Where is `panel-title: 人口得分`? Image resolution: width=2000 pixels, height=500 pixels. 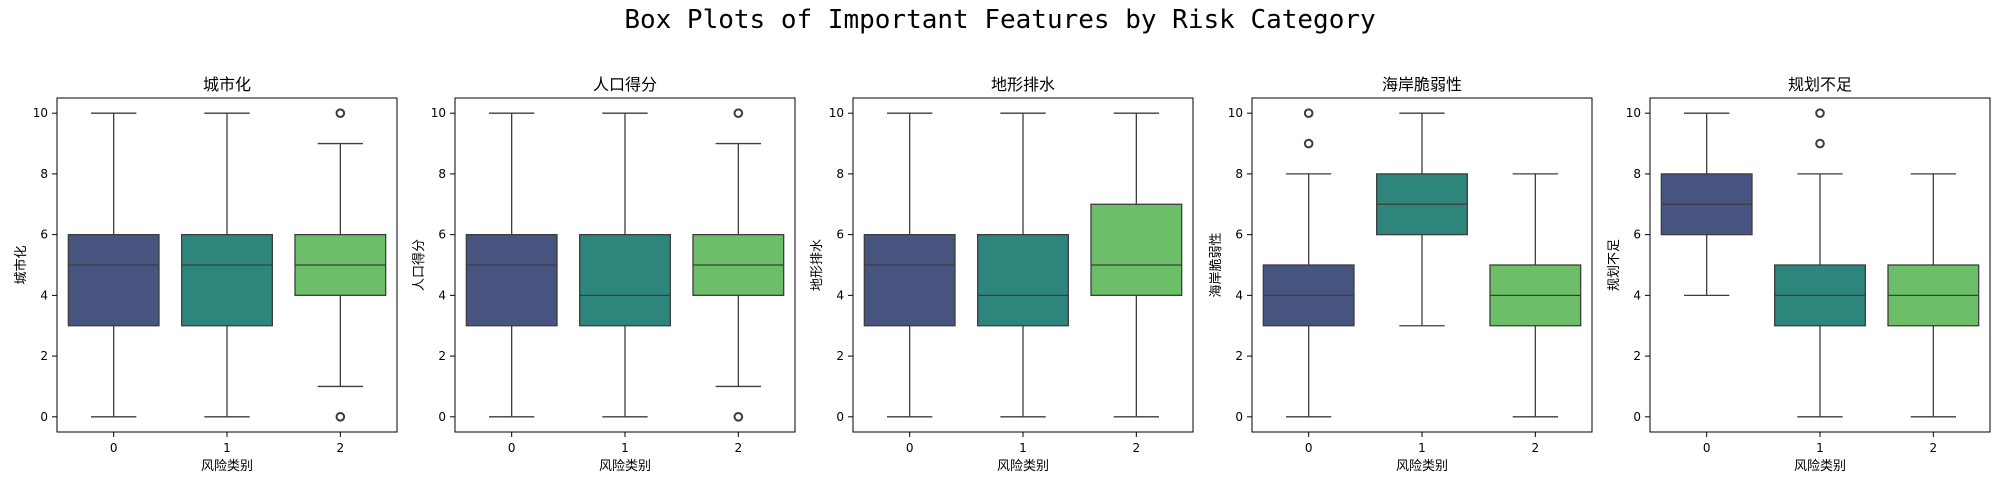 panel-title: 人口得分 is located at coordinates (625, 84).